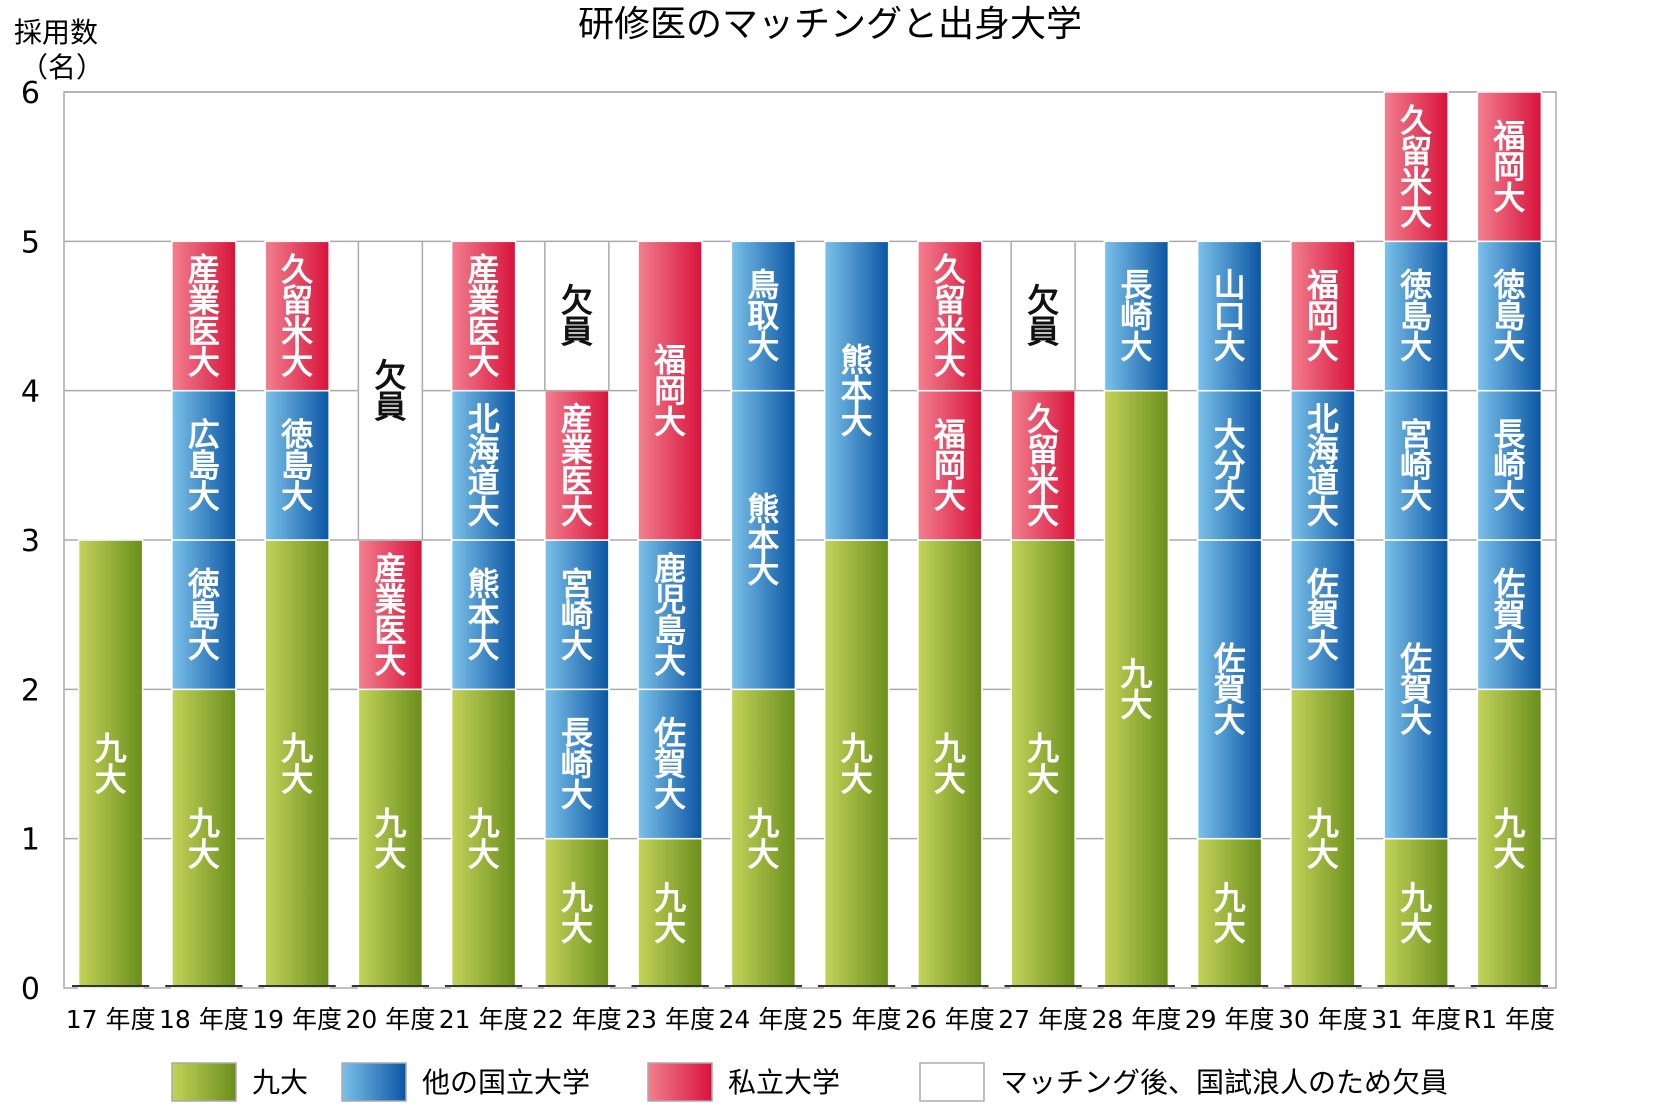  I want to click on y-tick-label: 3, so click(30, 541).